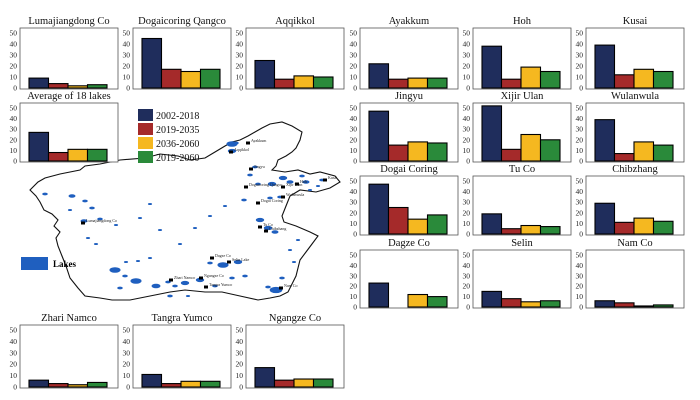 The image size is (700, 400). I want to click on panel-title: Average of 18 lakes, so click(68, 96).